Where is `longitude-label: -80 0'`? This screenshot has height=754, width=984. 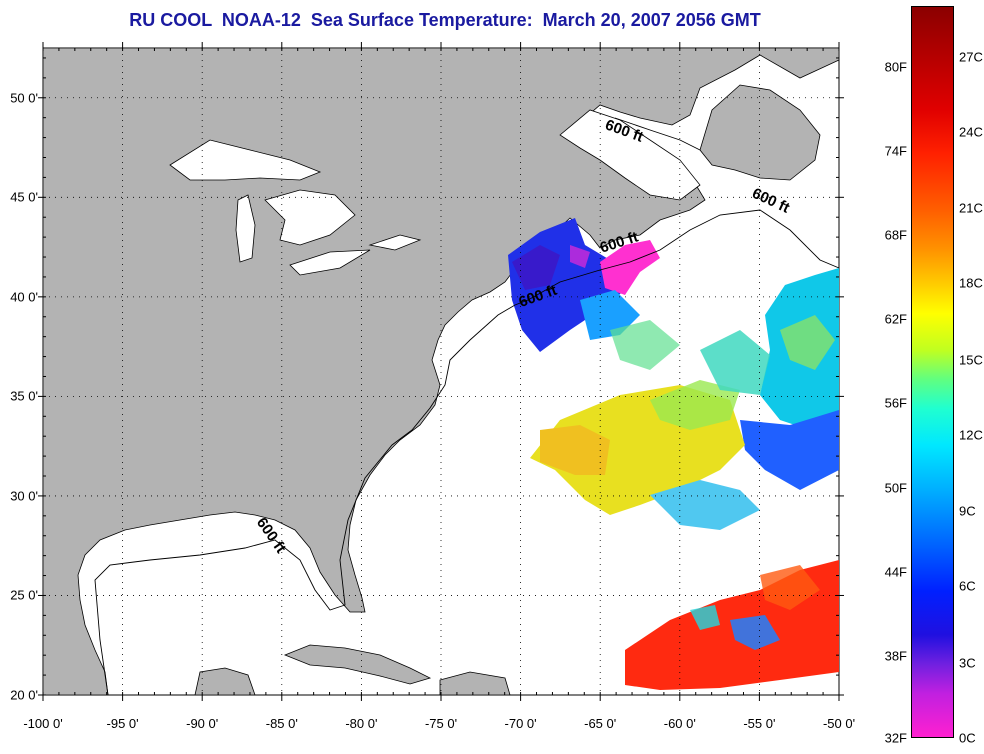
longitude-label: -80 0' is located at coordinates (361, 723).